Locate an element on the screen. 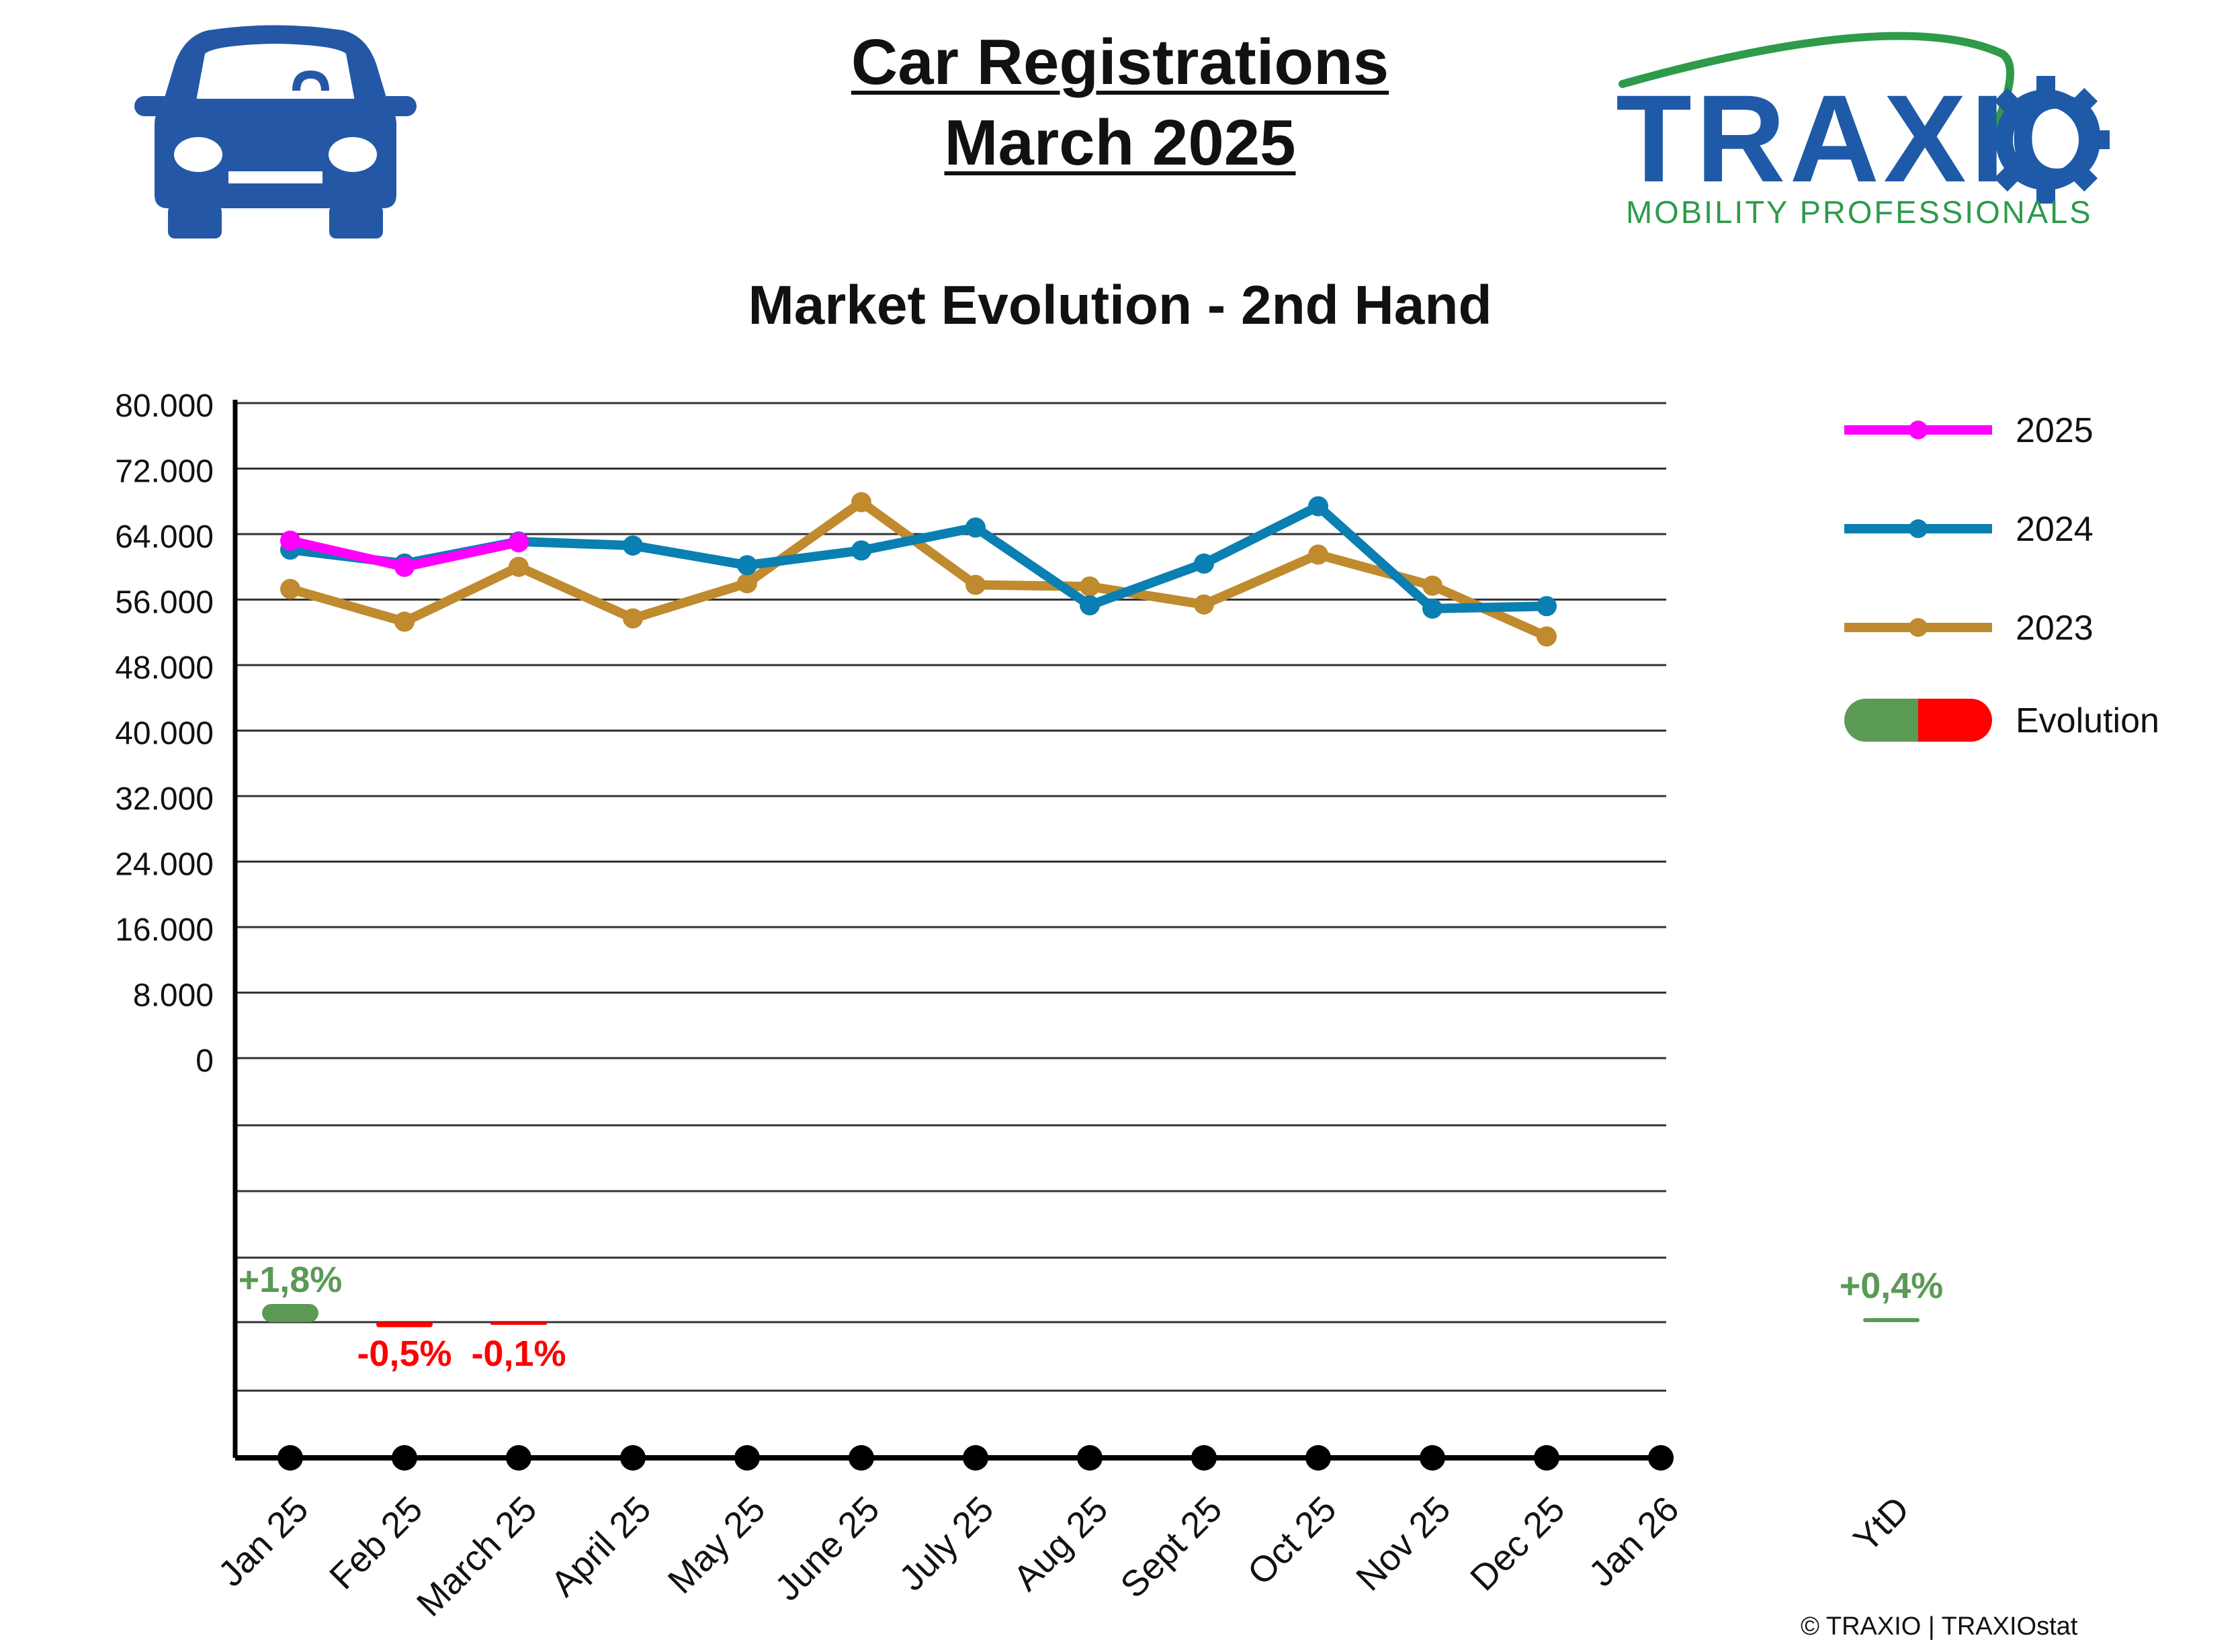  x-tick-label: Dec 25 is located at coordinates (1517, 1543).